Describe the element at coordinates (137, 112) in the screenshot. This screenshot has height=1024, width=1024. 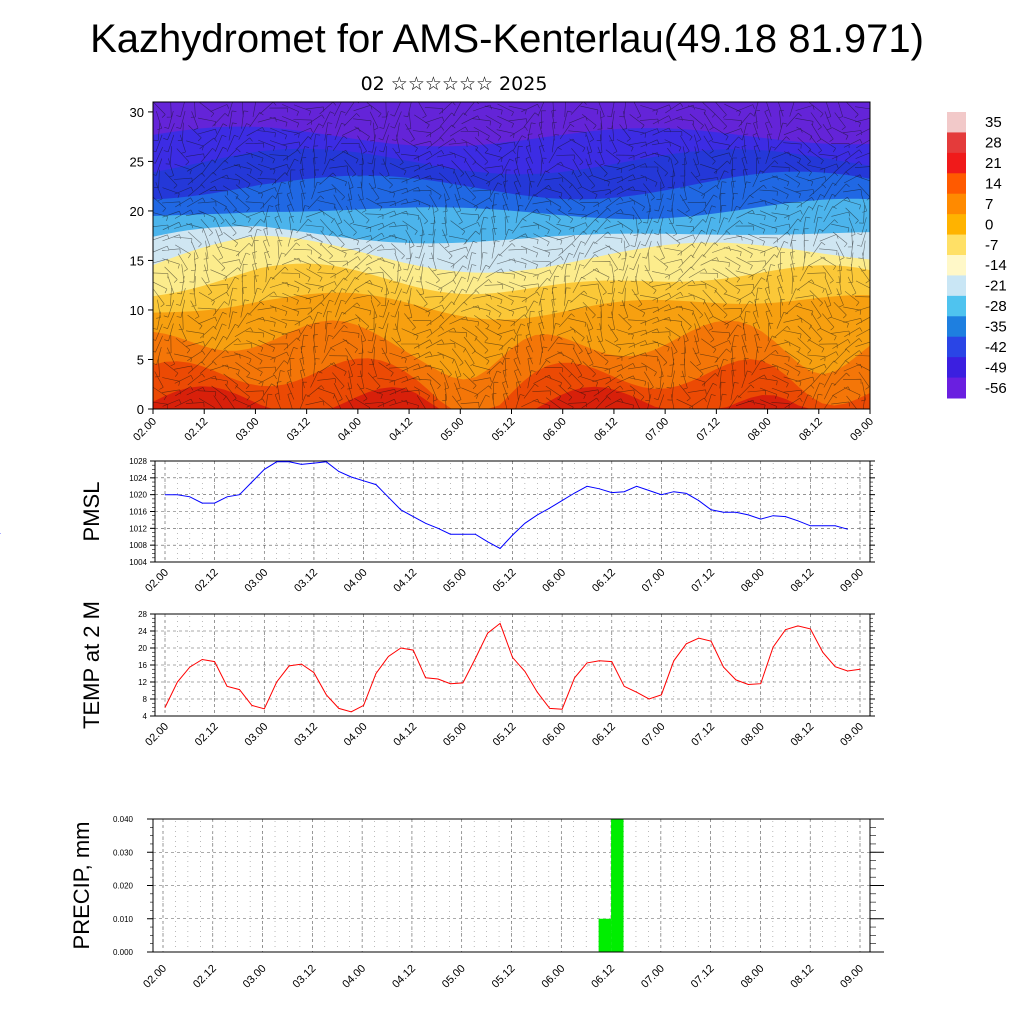
I see `y-tick-label: 30` at that location.